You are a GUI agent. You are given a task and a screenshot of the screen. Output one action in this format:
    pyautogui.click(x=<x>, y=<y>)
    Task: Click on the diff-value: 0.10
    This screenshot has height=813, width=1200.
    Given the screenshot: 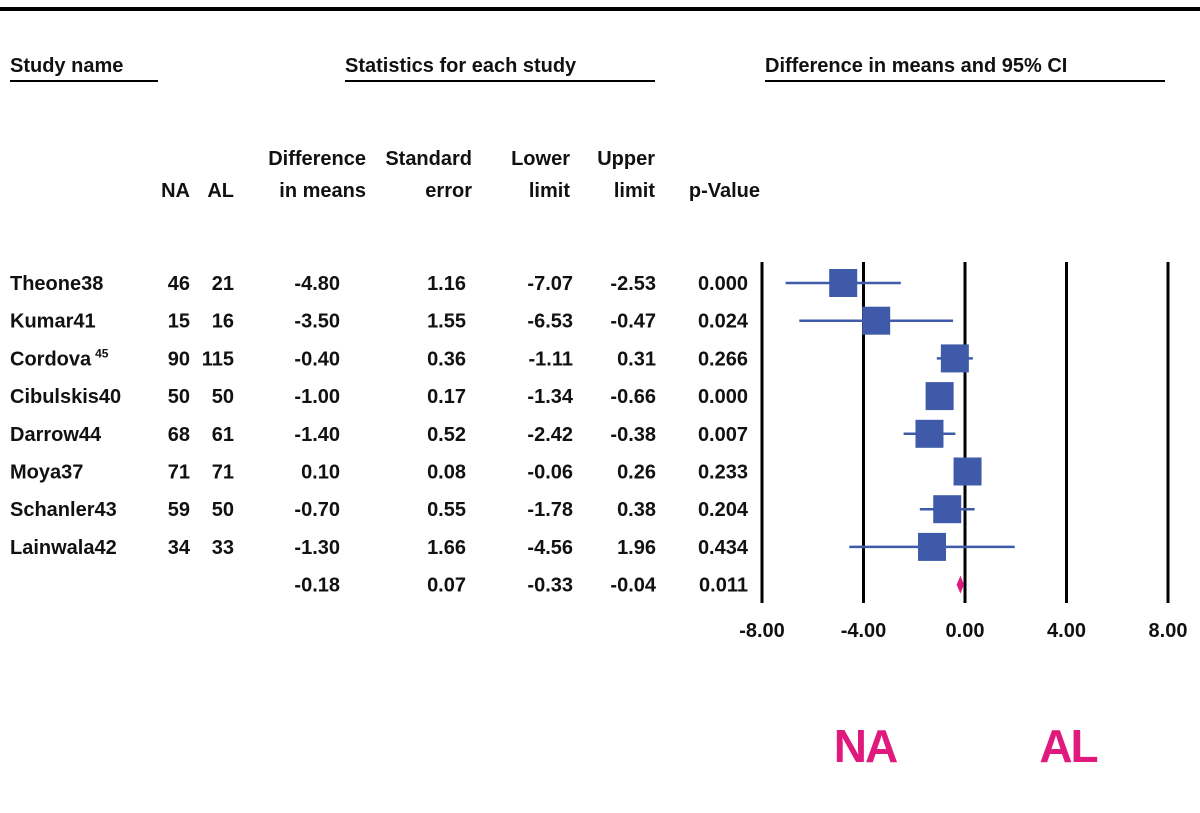 What is the action you would take?
    pyautogui.click(x=320, y=473)
    